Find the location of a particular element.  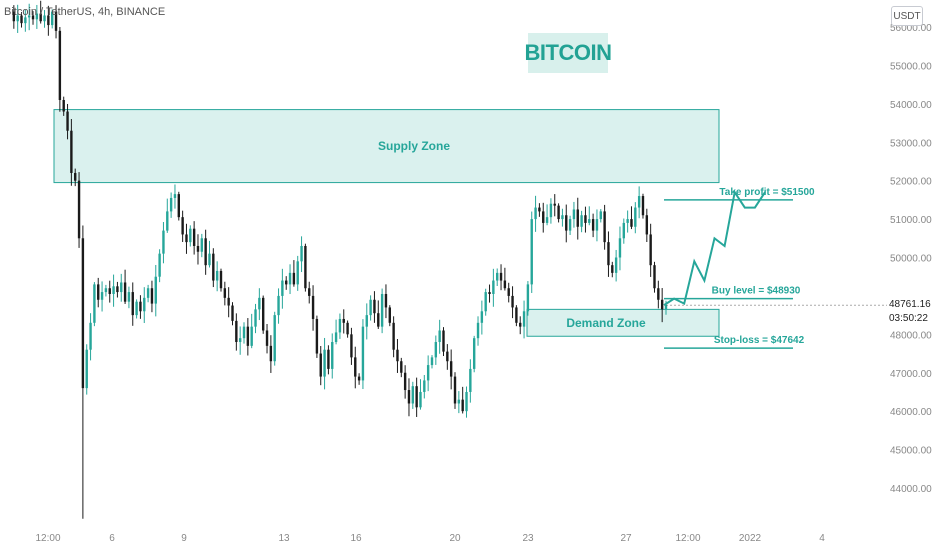

currency-badge: USDT is located at coordinates (907, 16).